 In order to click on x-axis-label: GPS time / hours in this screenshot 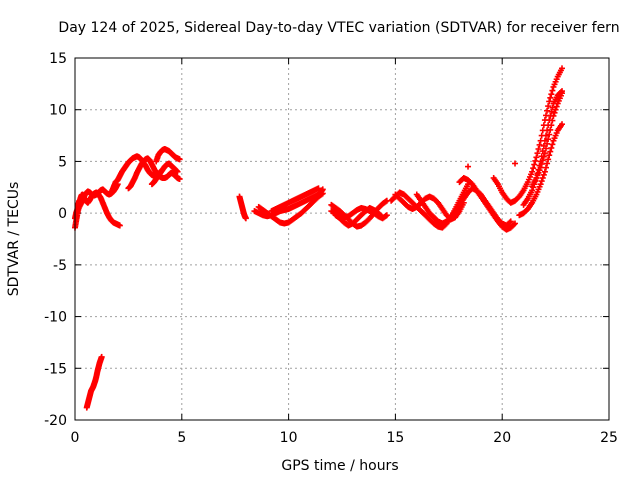, I will do `click(339, 466)`.